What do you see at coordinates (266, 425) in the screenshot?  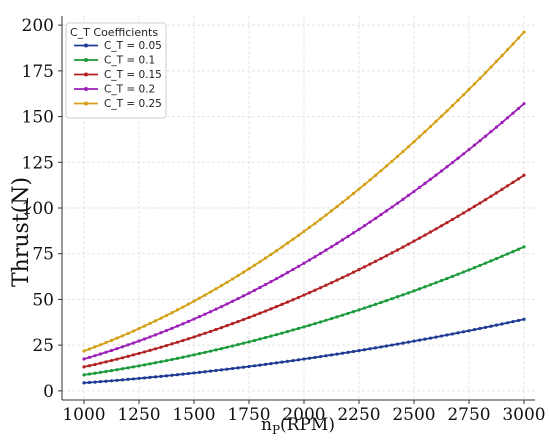 I see `x-axis-label-main: n` at bounding box center [266, 425].